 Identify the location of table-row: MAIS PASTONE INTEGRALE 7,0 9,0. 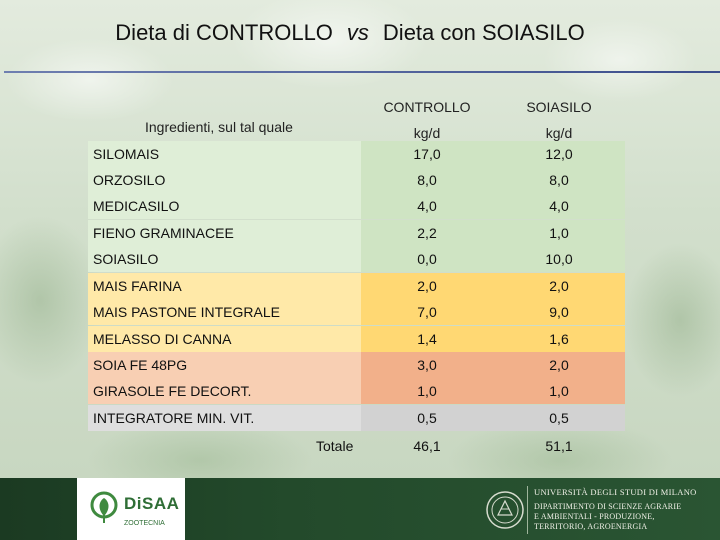
(356, 312).